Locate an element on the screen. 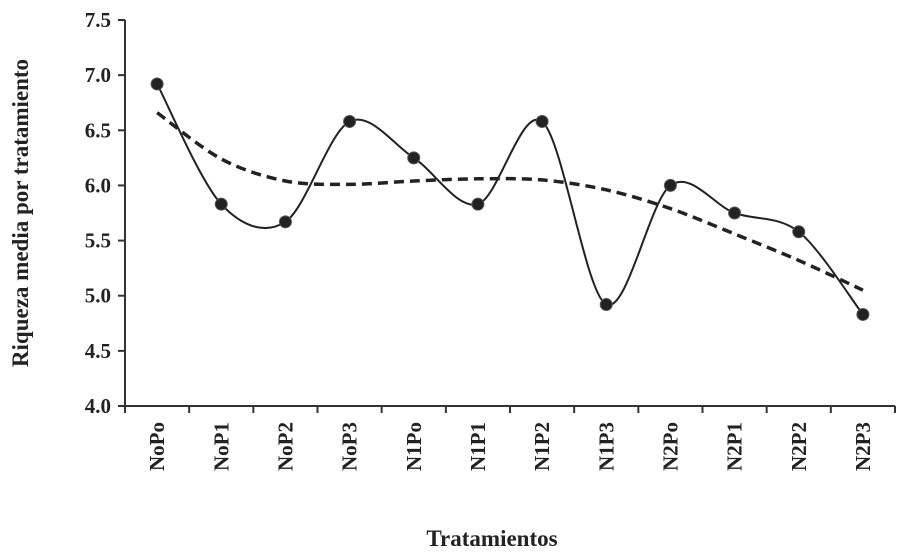 The image size is (906, 552). data-point-n2p3 is located at coordinates (863, 314).